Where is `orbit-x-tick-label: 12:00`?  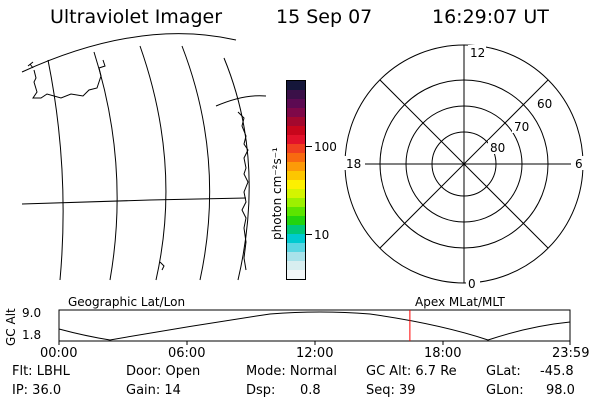 orbit-x-tick-label: 12:00 is located at coordinates (315, 353).